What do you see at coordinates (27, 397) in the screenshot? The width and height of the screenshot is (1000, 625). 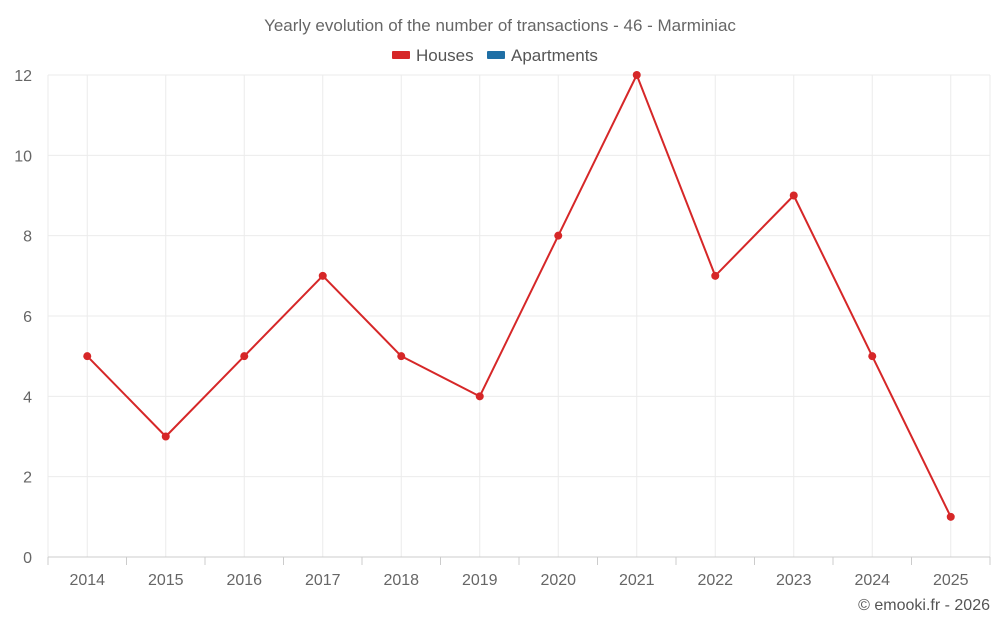 I see `y-tick-label: 4` at bounding box center [27, 397].